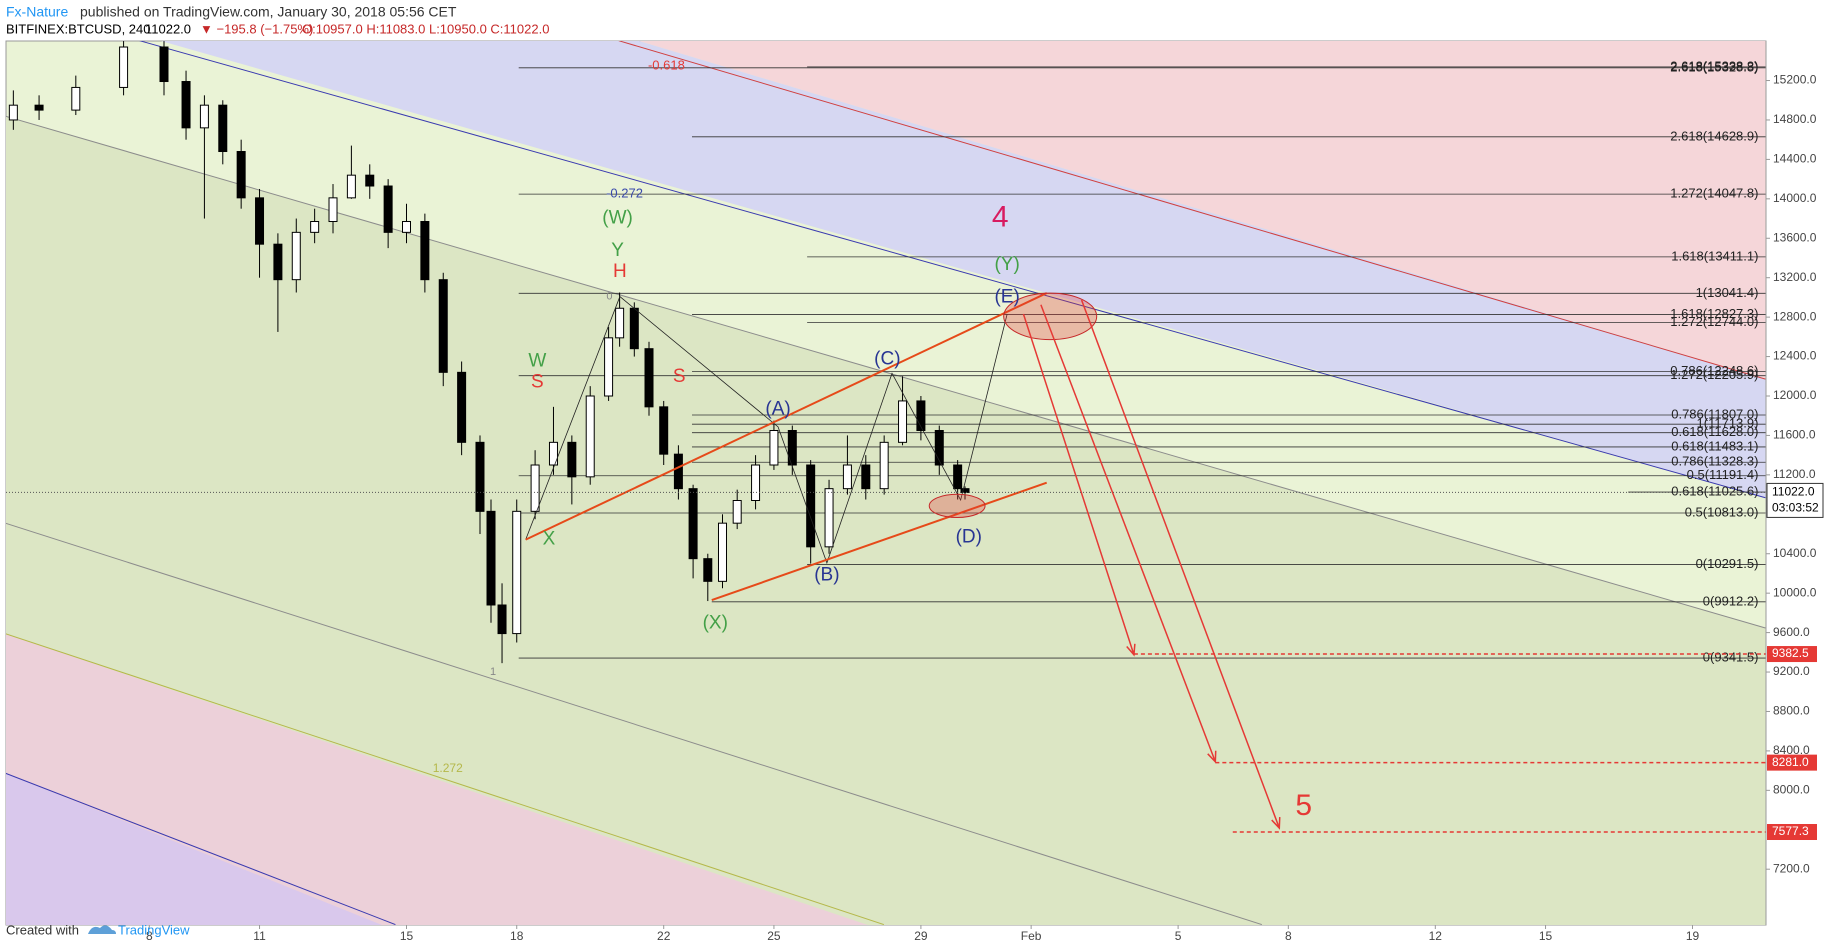  Describe the element at coordinates (407, 936) in the screenshot. I see `x-tick-label: 15` at that location.